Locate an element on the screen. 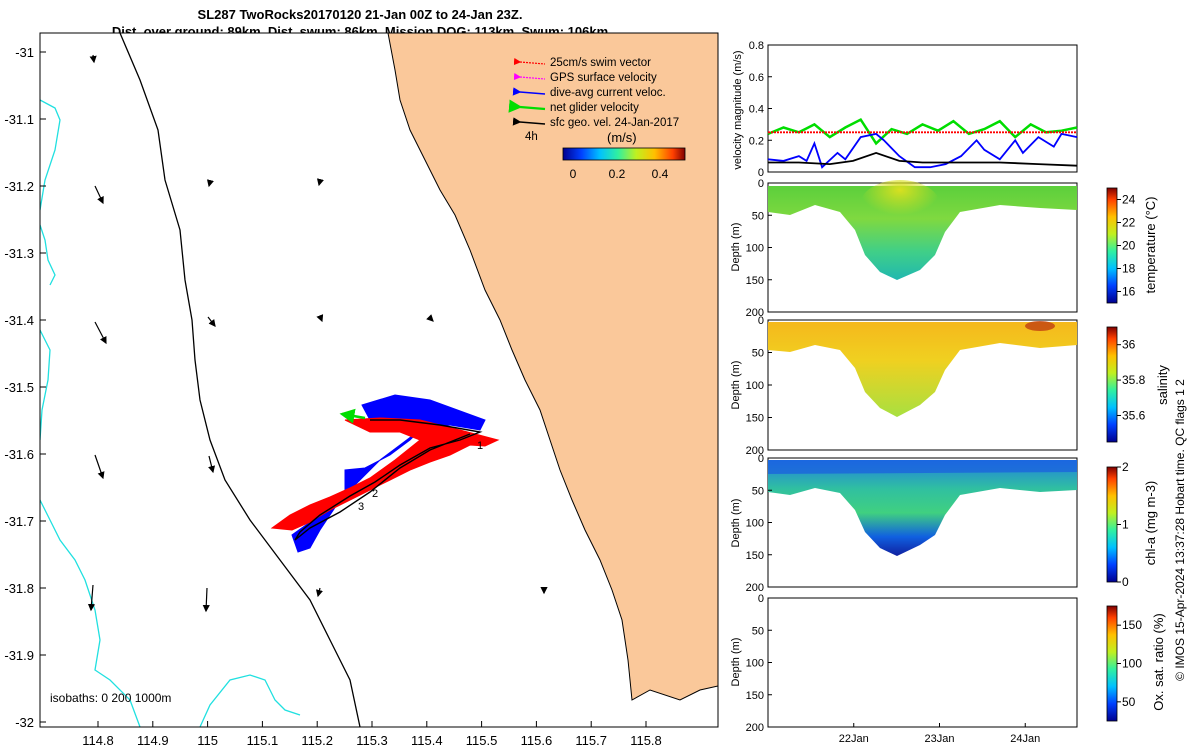 This screenshot has height=750, width=1200. legend-colorbar-tick-1: 0.2 is located at coordinates (617, 174).